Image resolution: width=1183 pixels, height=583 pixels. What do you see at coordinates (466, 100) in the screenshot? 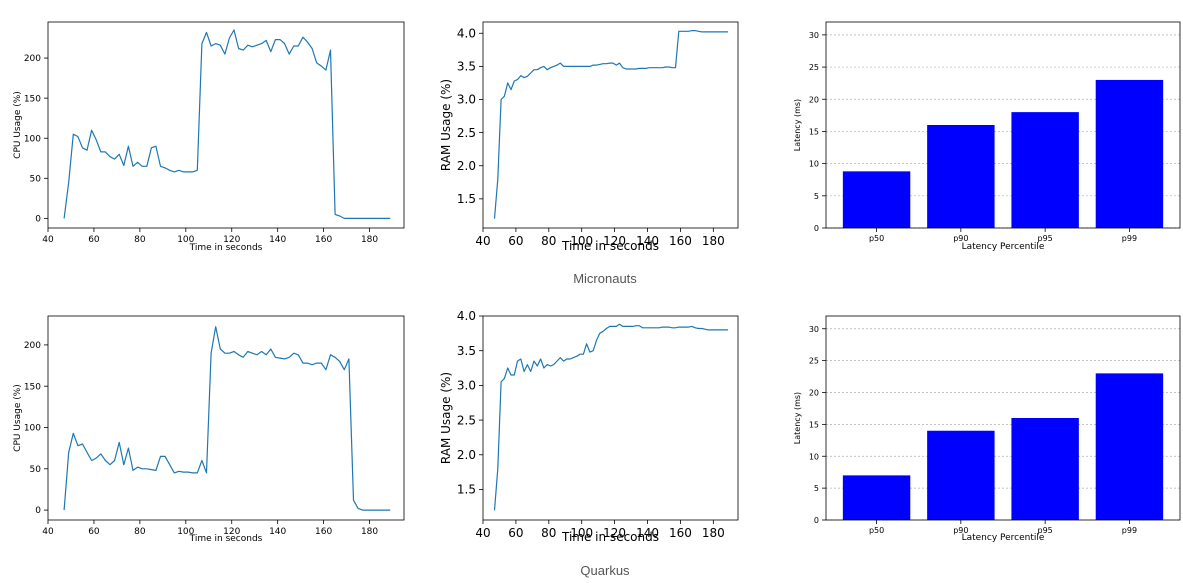
I see `y-tick-label: 3.0` at bounding box center [466, 100].